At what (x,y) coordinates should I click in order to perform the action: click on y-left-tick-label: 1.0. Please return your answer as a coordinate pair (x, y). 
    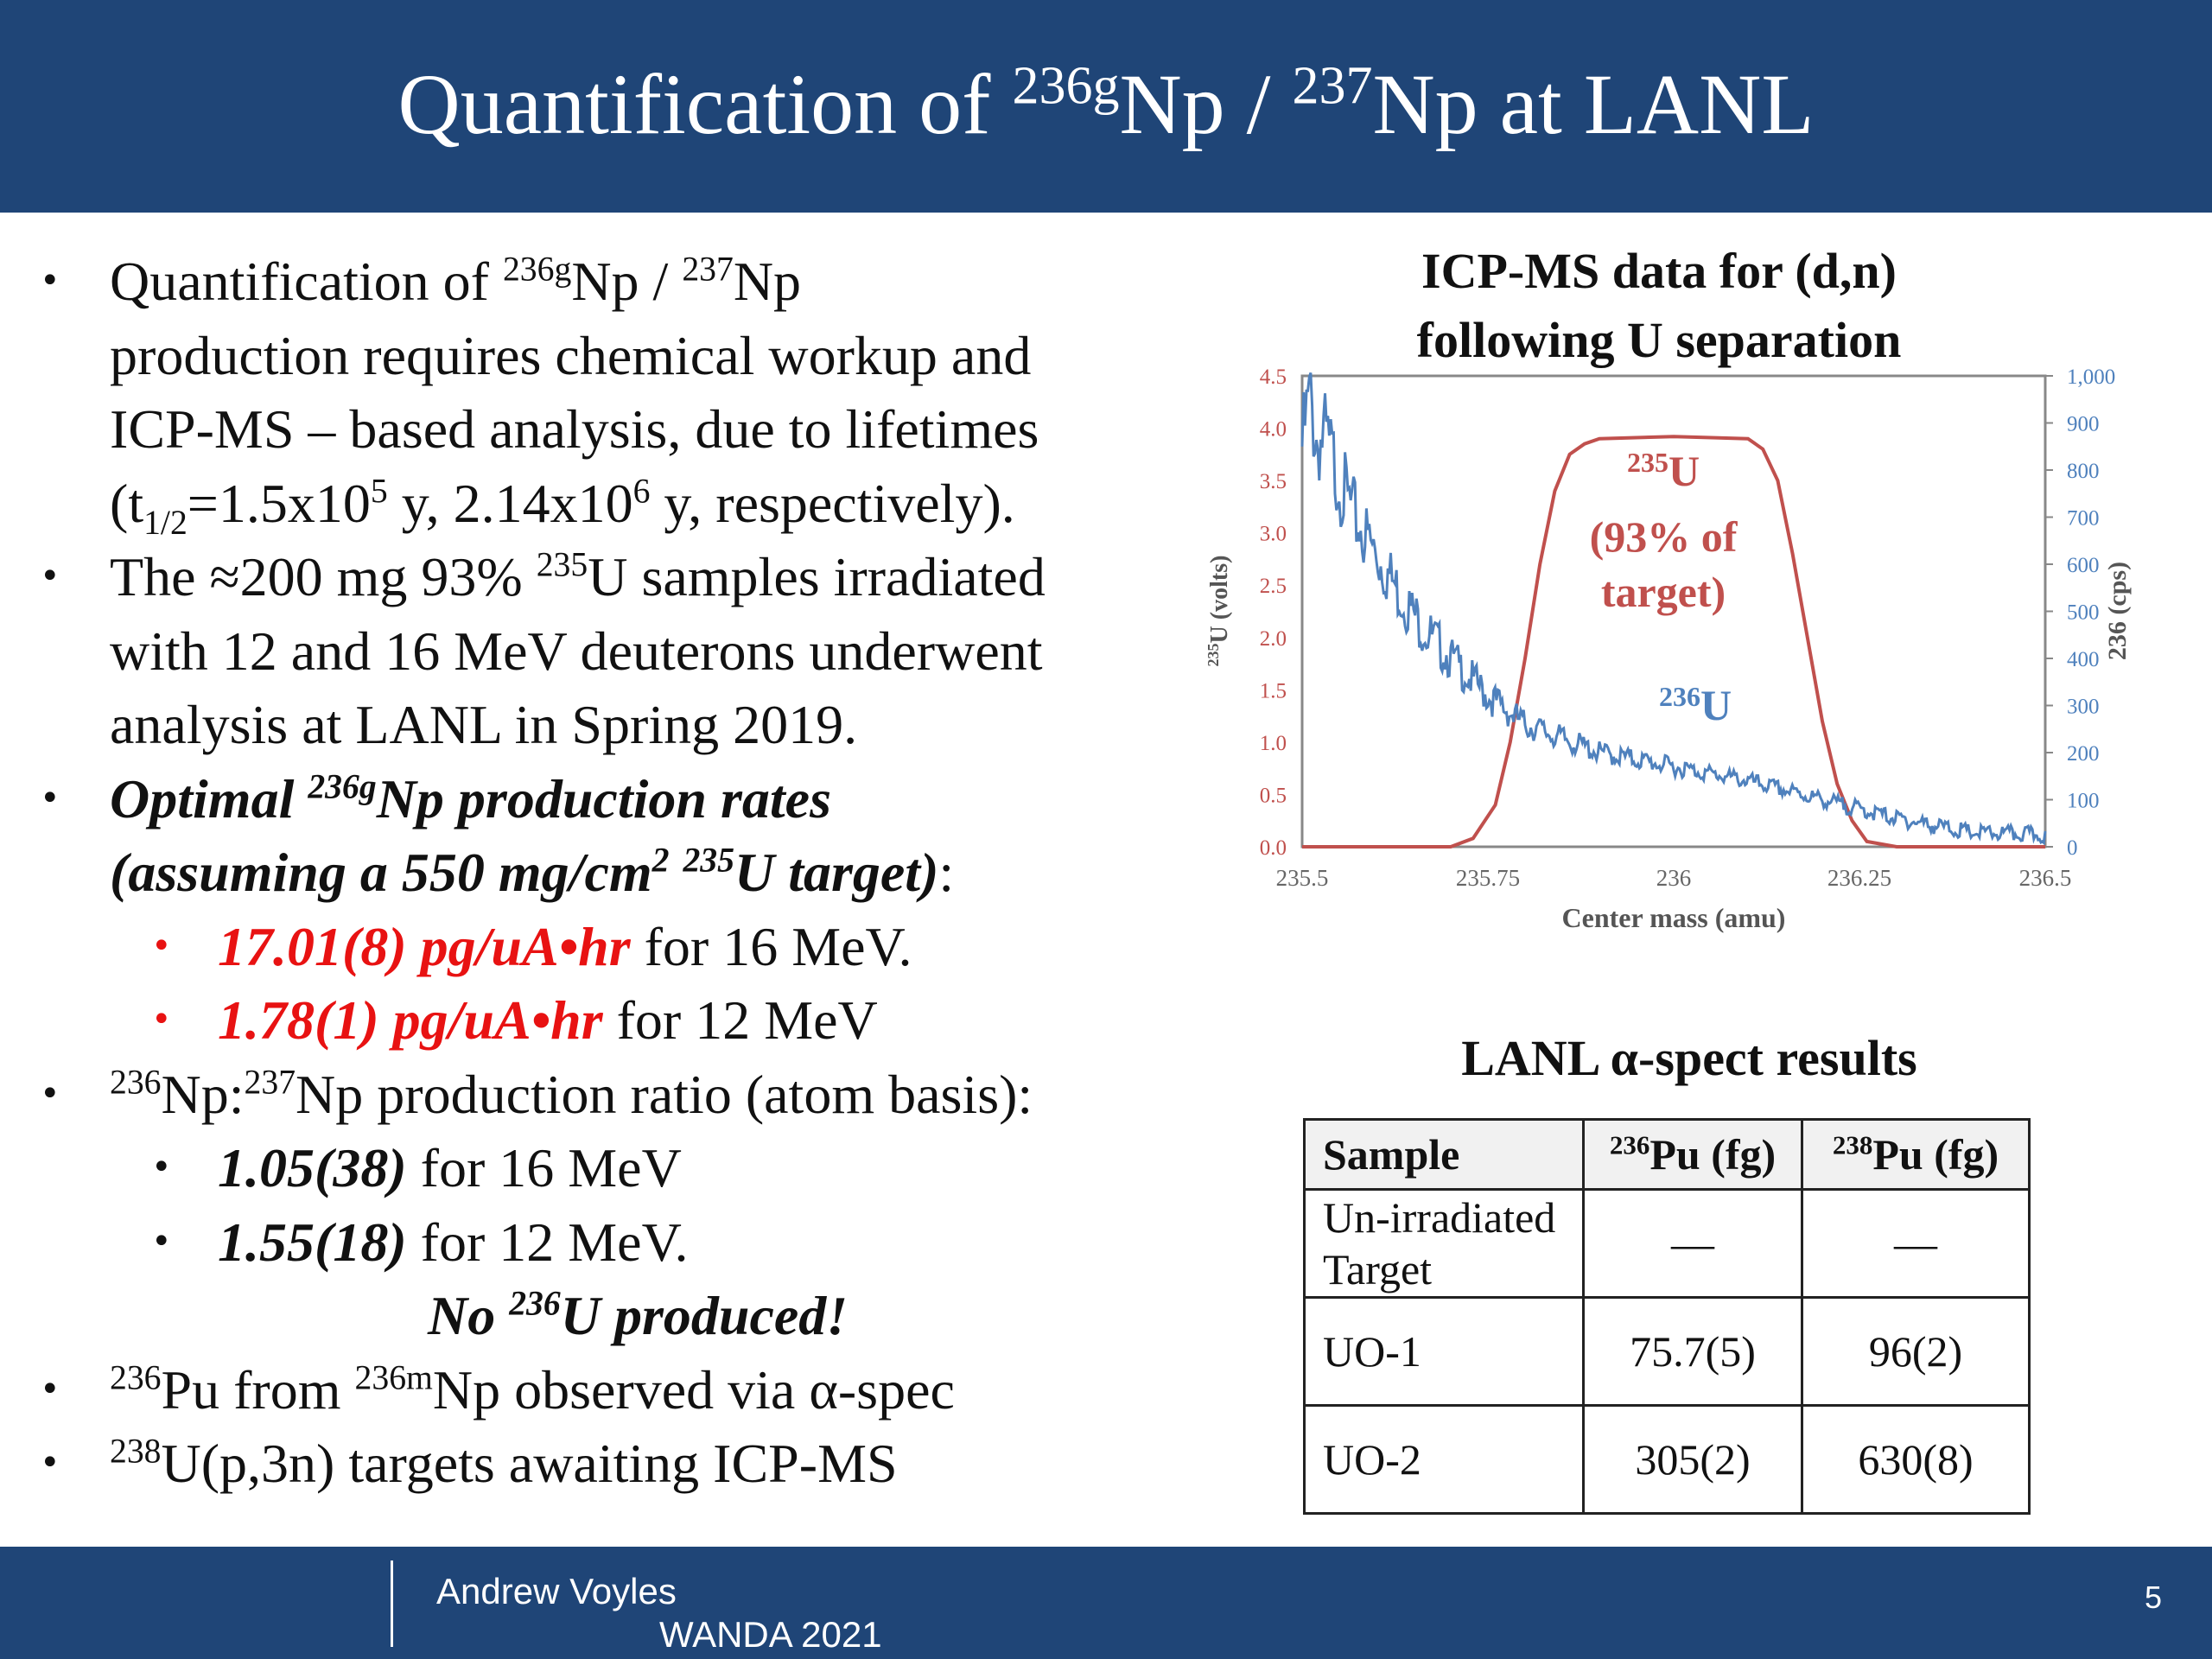
    Looking at the image, I should click on (1273, 743).